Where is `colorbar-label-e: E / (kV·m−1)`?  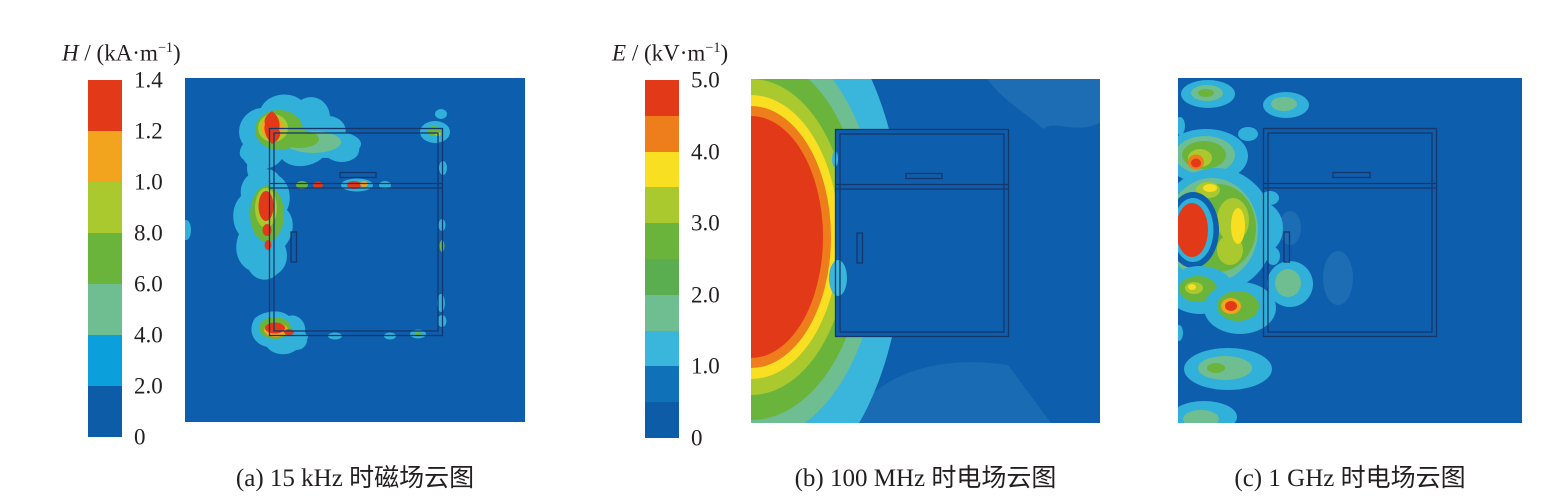
colorbar-label-e: E / (kV·m−1) is located at coordinates (670, 53).